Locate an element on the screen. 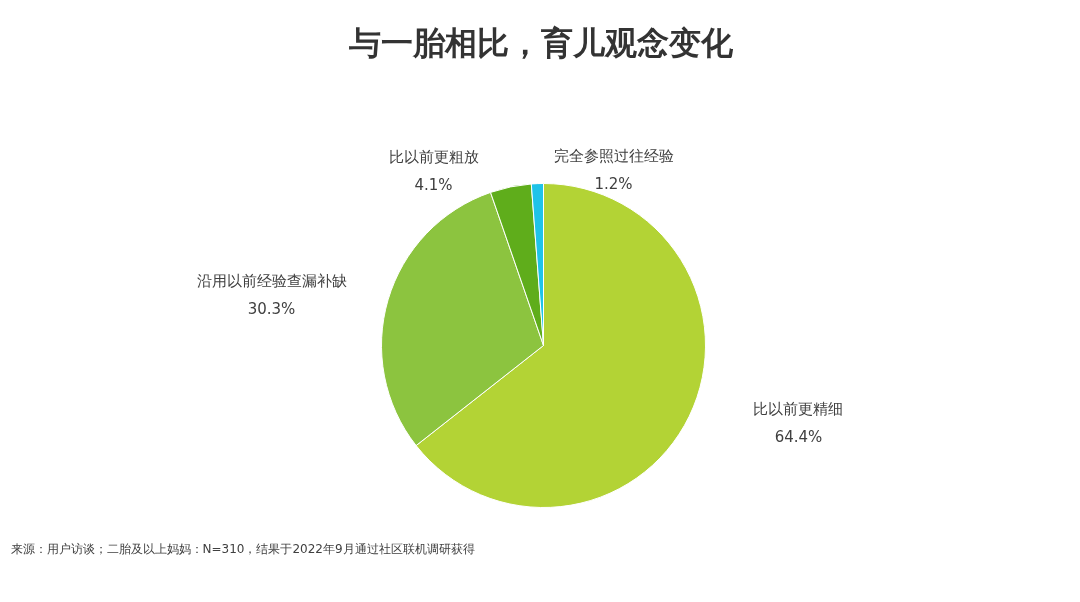 Image resolution: width=1080 pixels, height=602 pixels. slice-label: 完全参照过往经验 is located at coordinates (613, 155).